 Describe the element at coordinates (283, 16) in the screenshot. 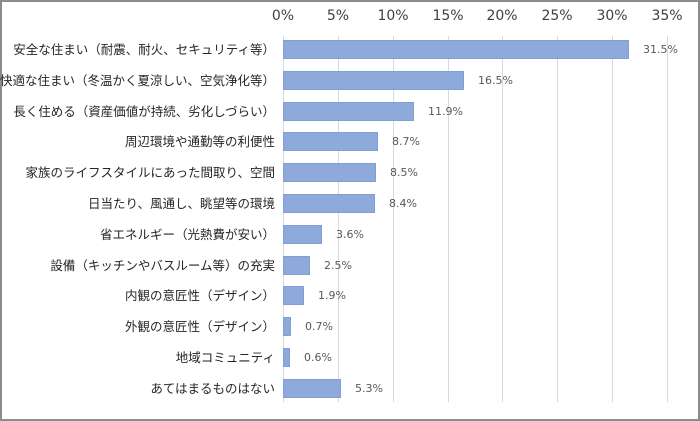

I see `x-tick-label: 0%` at that location.